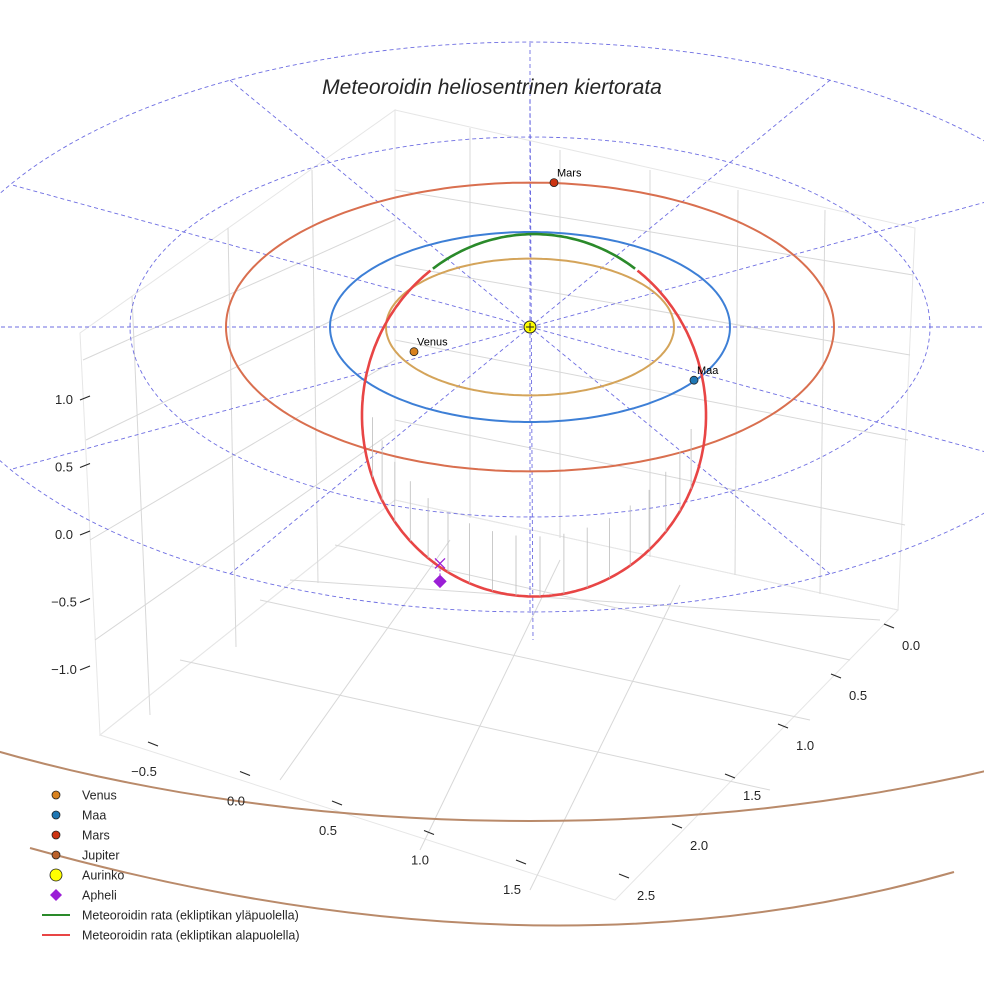  Describe the element at coordinates (99, 896) in the screenshot. I see `legend-label: Apheli` at that location.